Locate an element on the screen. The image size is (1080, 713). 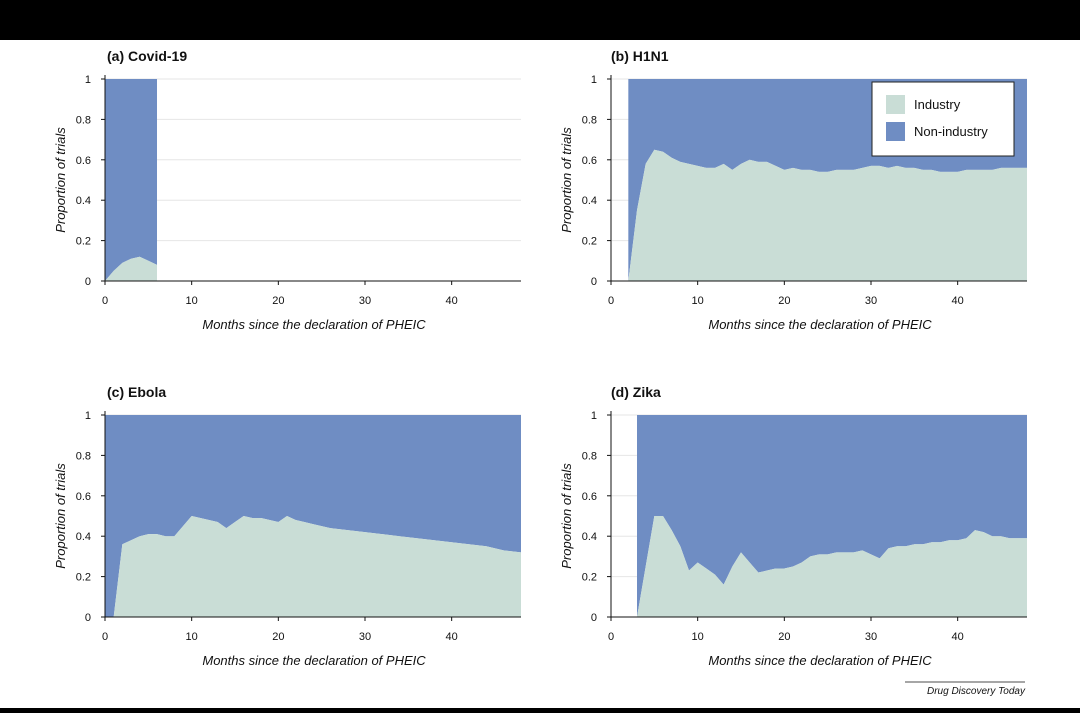
legend-label: Non-industry is located at coordinates (951, 131).